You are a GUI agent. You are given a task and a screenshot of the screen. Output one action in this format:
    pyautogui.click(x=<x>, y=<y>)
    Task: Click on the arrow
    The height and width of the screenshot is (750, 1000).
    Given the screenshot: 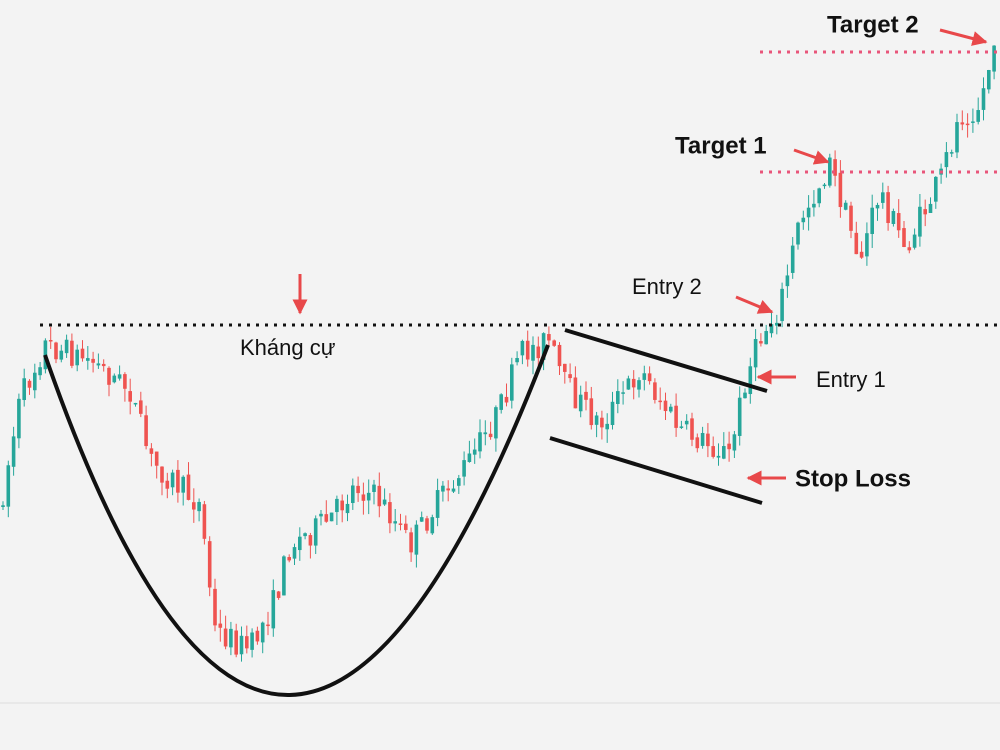 What is the action you would take?
    pyautogui.click(x=811, y=156)
    